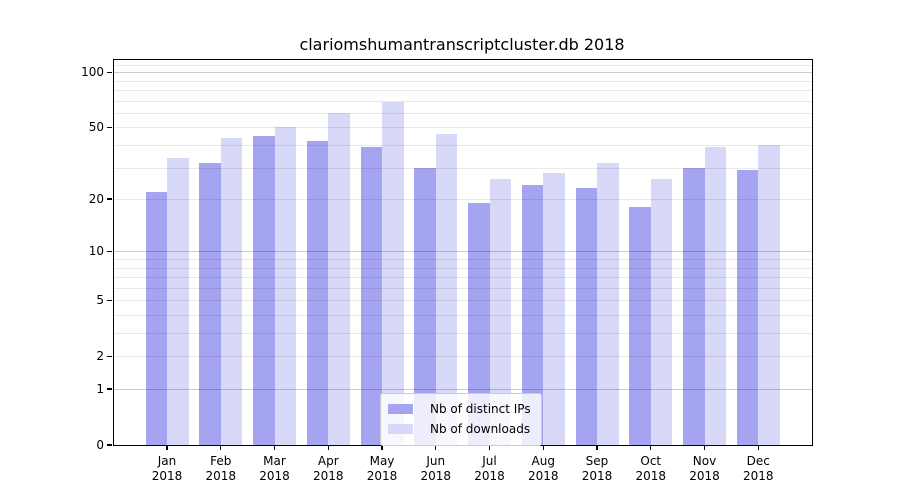 The image size is (900, 500). I want to click on x-tick-label: Nov 2018, so click(704, 469).